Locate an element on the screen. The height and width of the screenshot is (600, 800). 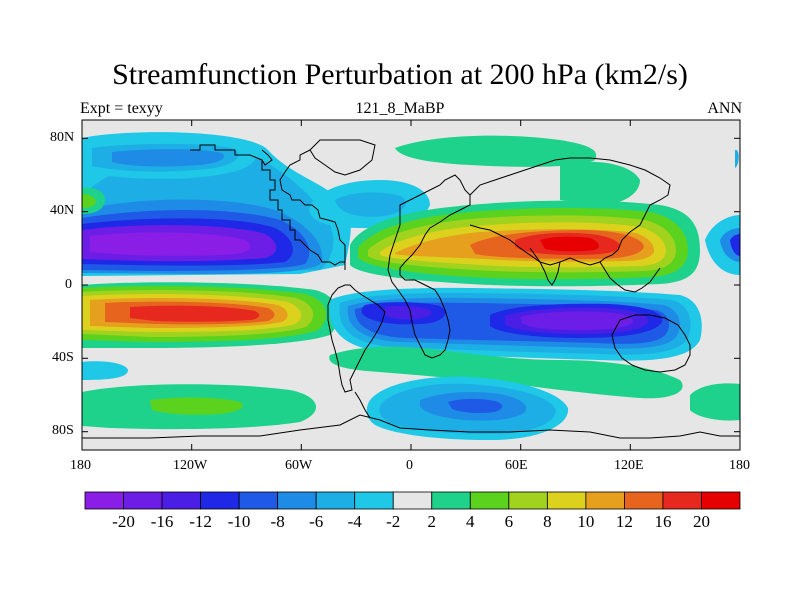
contour-pos-south-east is located at coordinates (715, 402).